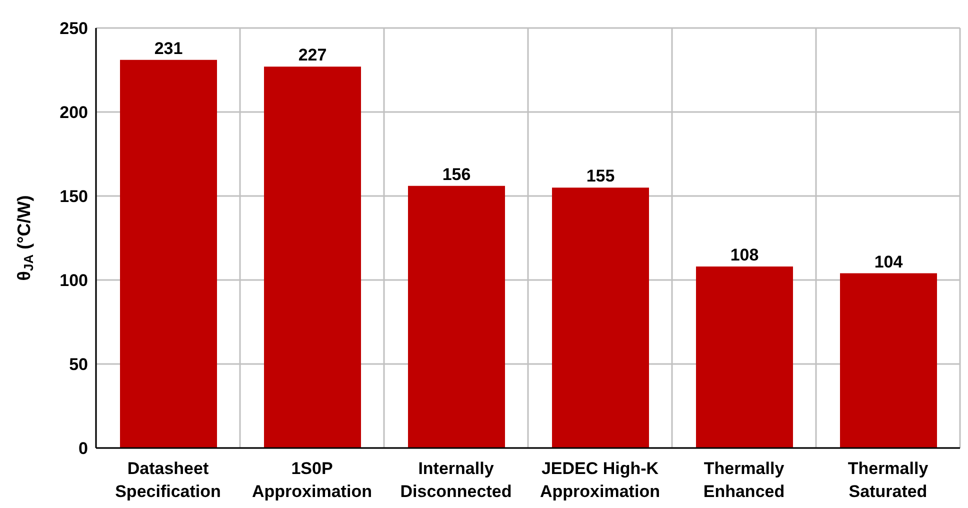 The height and width of the screenshot is (508, 968). Describe the element at coordinates (888, 480) in the screenshot. I see `x-tick-label: Thermally Saturated` at that location.